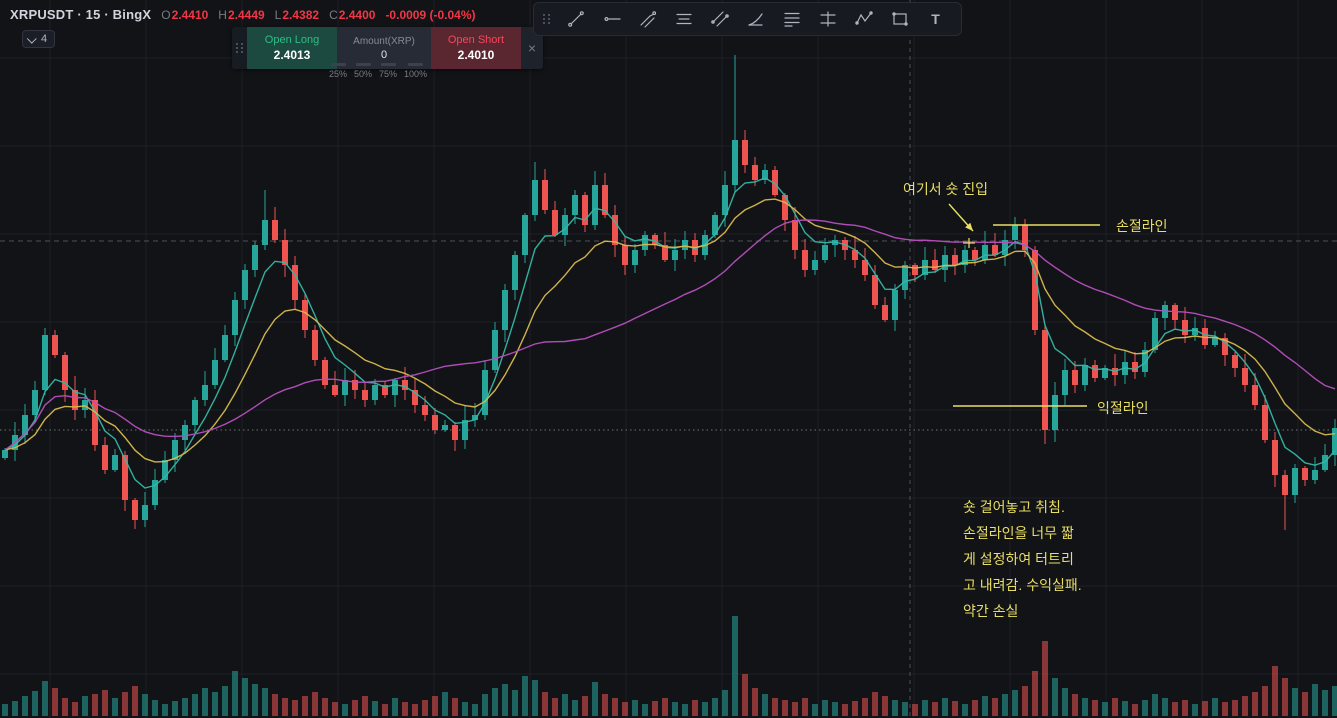  Describe the element at coordinates (338, 74) in the screenshot. I see `percent-25-label: 25%` at that location.